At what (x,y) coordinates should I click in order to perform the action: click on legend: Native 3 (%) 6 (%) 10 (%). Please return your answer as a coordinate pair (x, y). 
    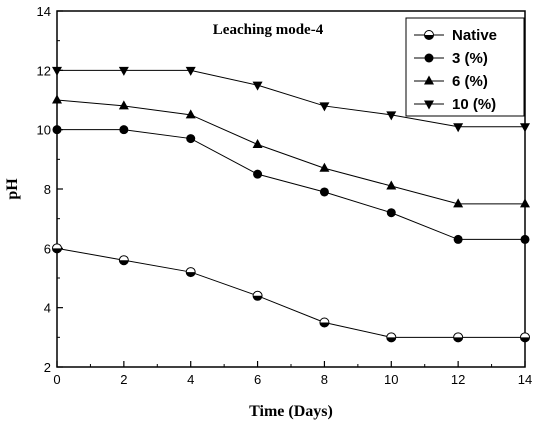
    Looking at the image, I should click on (465, 67).